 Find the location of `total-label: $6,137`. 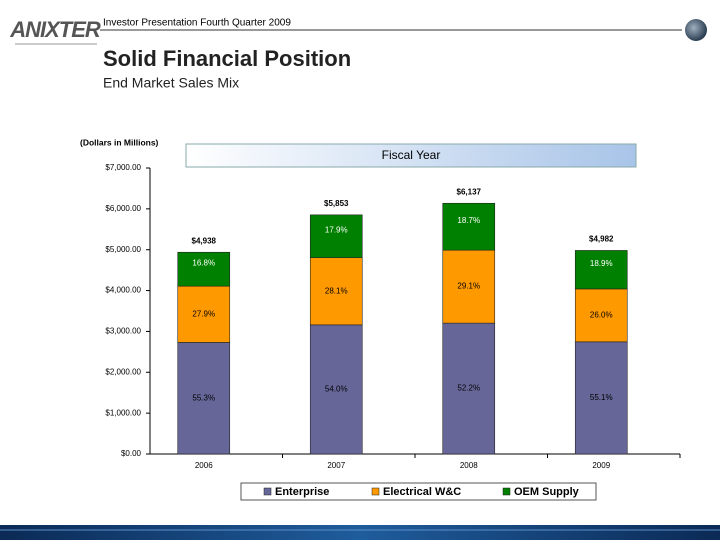

total-label: $6,137 is located at coordinates (469, 191).